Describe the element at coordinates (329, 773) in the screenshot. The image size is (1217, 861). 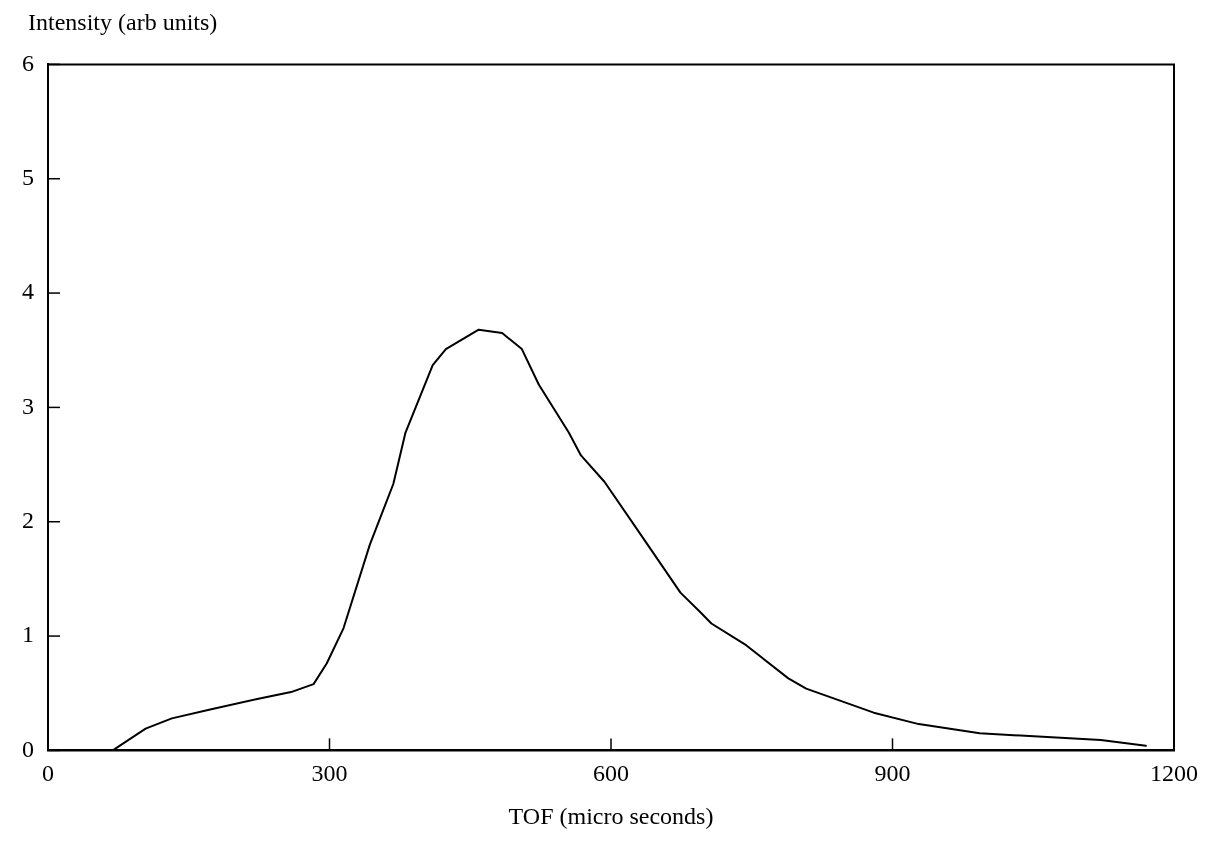
I see `x-tick-label: 300` at that location.